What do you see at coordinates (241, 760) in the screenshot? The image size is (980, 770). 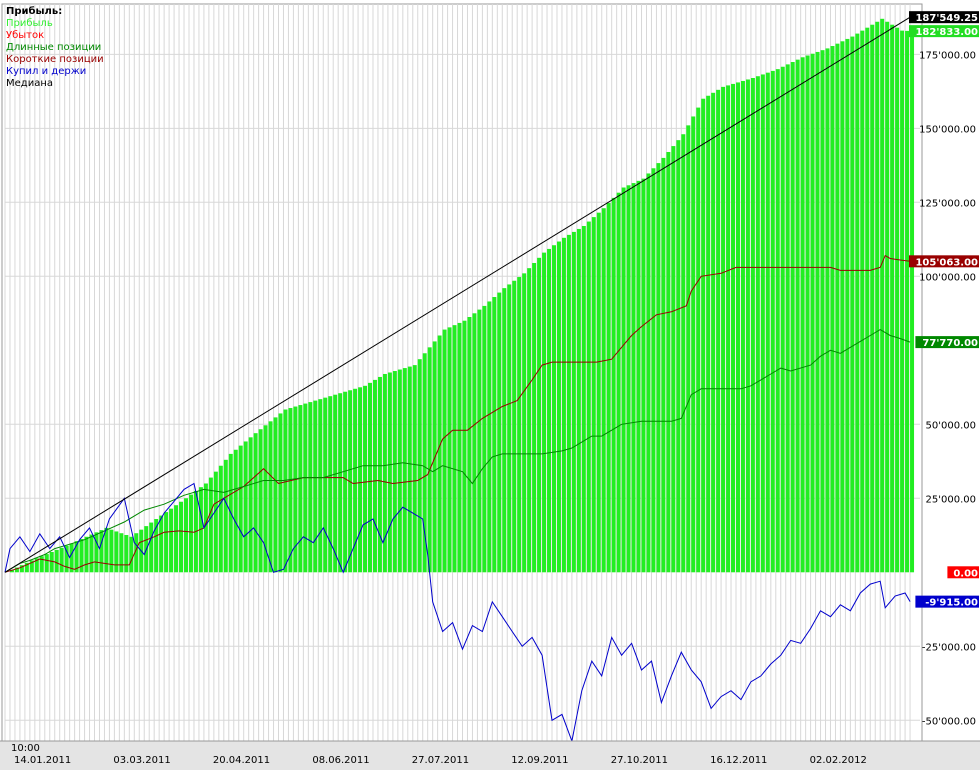 I see `x-tick-label: 20.04.2011` at bounding box center [241, 760].